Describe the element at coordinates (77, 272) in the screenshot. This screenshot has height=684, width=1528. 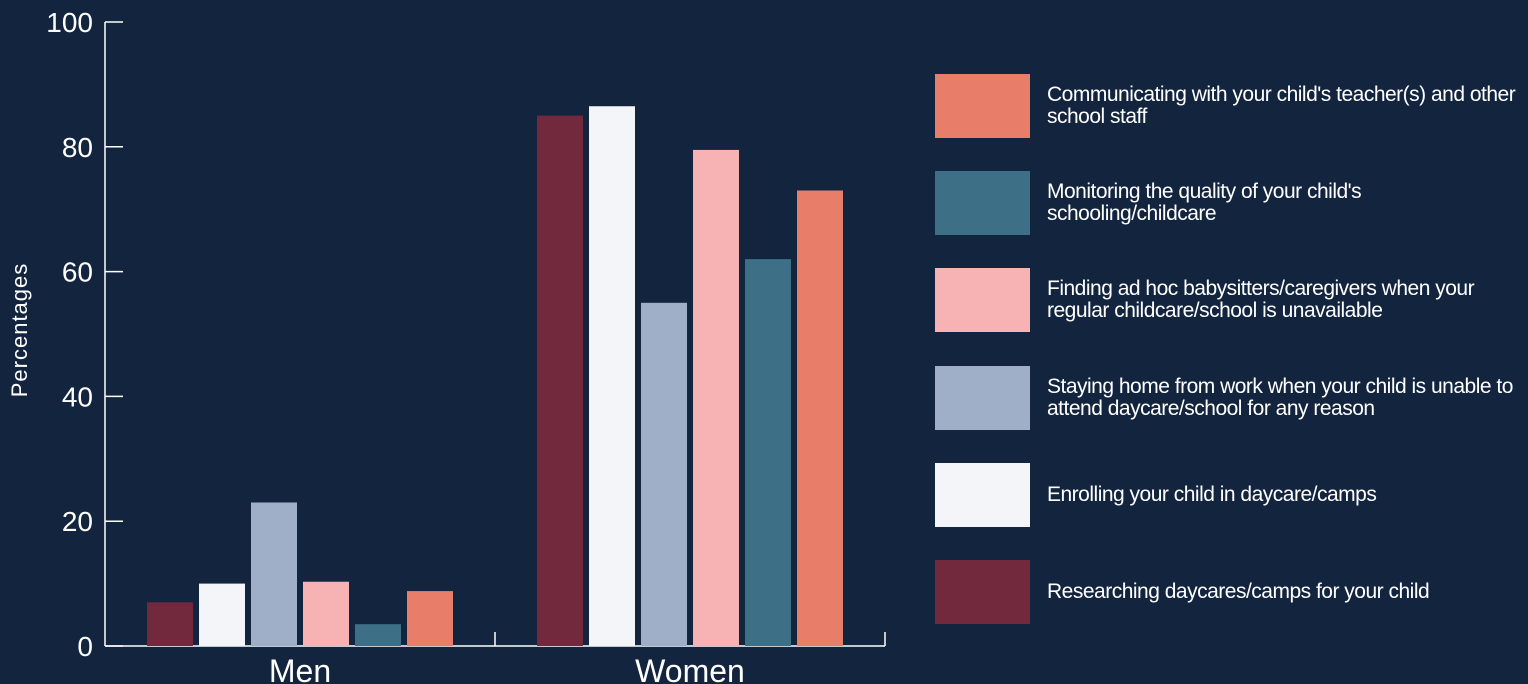
I see `y-tick-label: 60` at that location.